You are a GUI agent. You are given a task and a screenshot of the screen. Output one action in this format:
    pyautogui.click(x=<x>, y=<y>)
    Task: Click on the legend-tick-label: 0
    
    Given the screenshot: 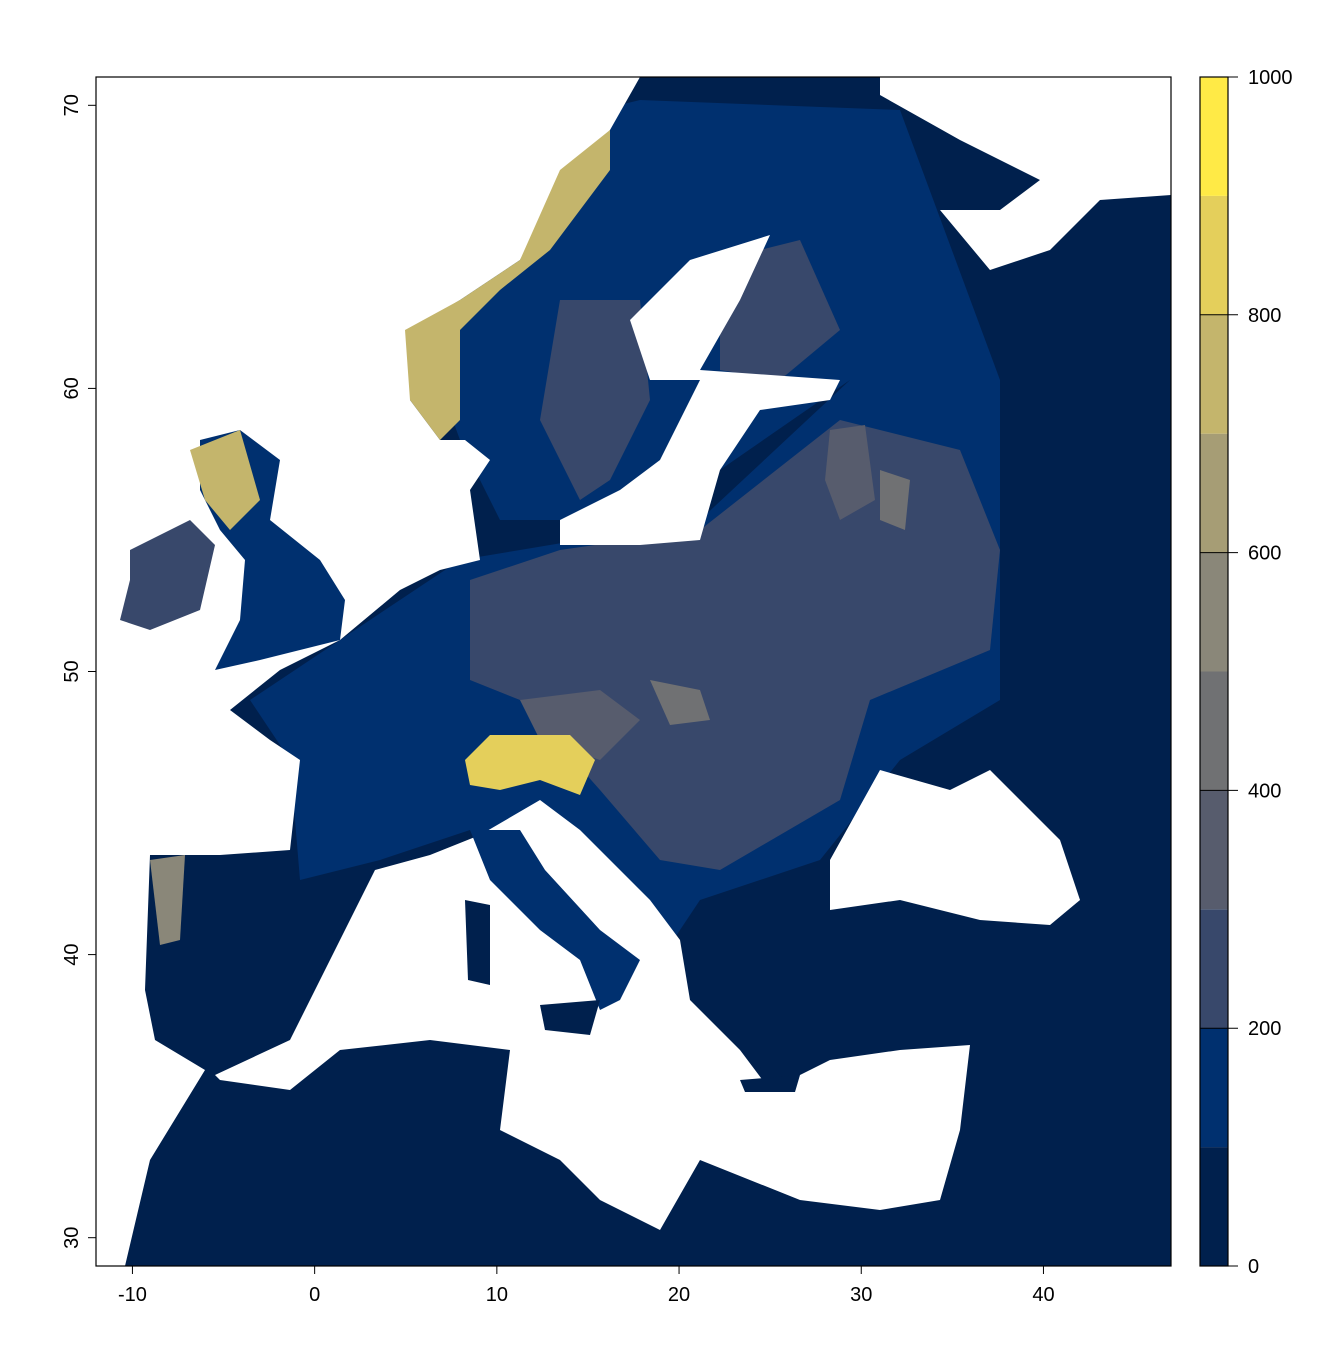 What is the action you would take?
    pyautogui.click(x=1253, y=1267)
    